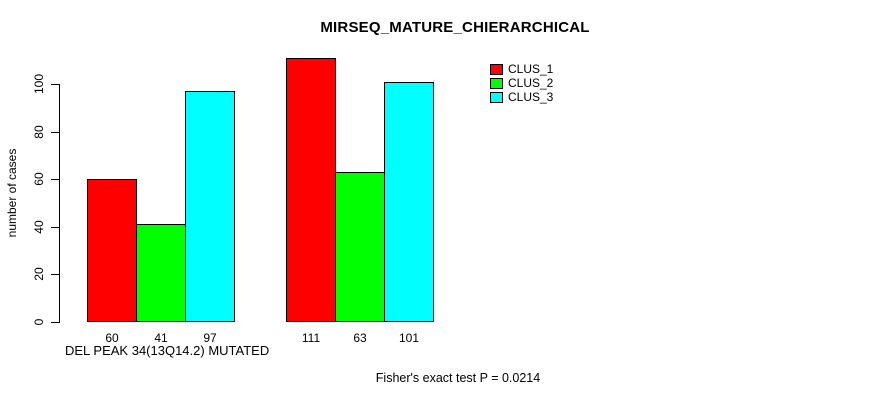  What do you see at coordinates (39, 322) in the screenshot?
I see `y-axis-tick-label: 0` at bounding box center [39, 322].